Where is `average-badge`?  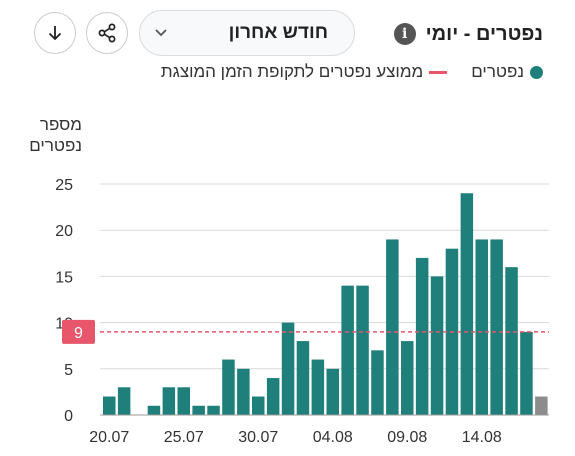 average-badge is located at coordinates (78, 331).